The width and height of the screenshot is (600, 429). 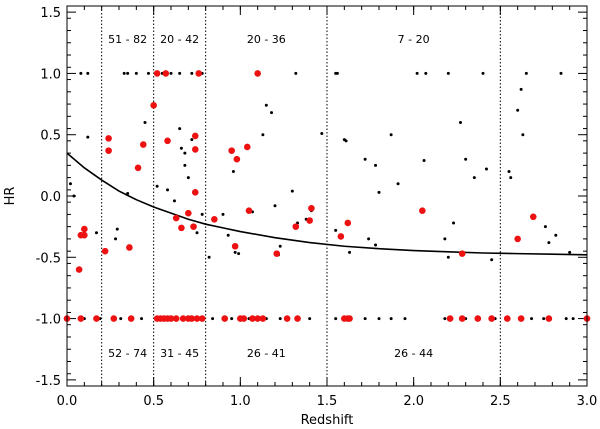 What do you see at coordinates (127, 39) in the screenshot?
I see `bin-range-label-top: 51 - 82` at bounding box center [127, 39].